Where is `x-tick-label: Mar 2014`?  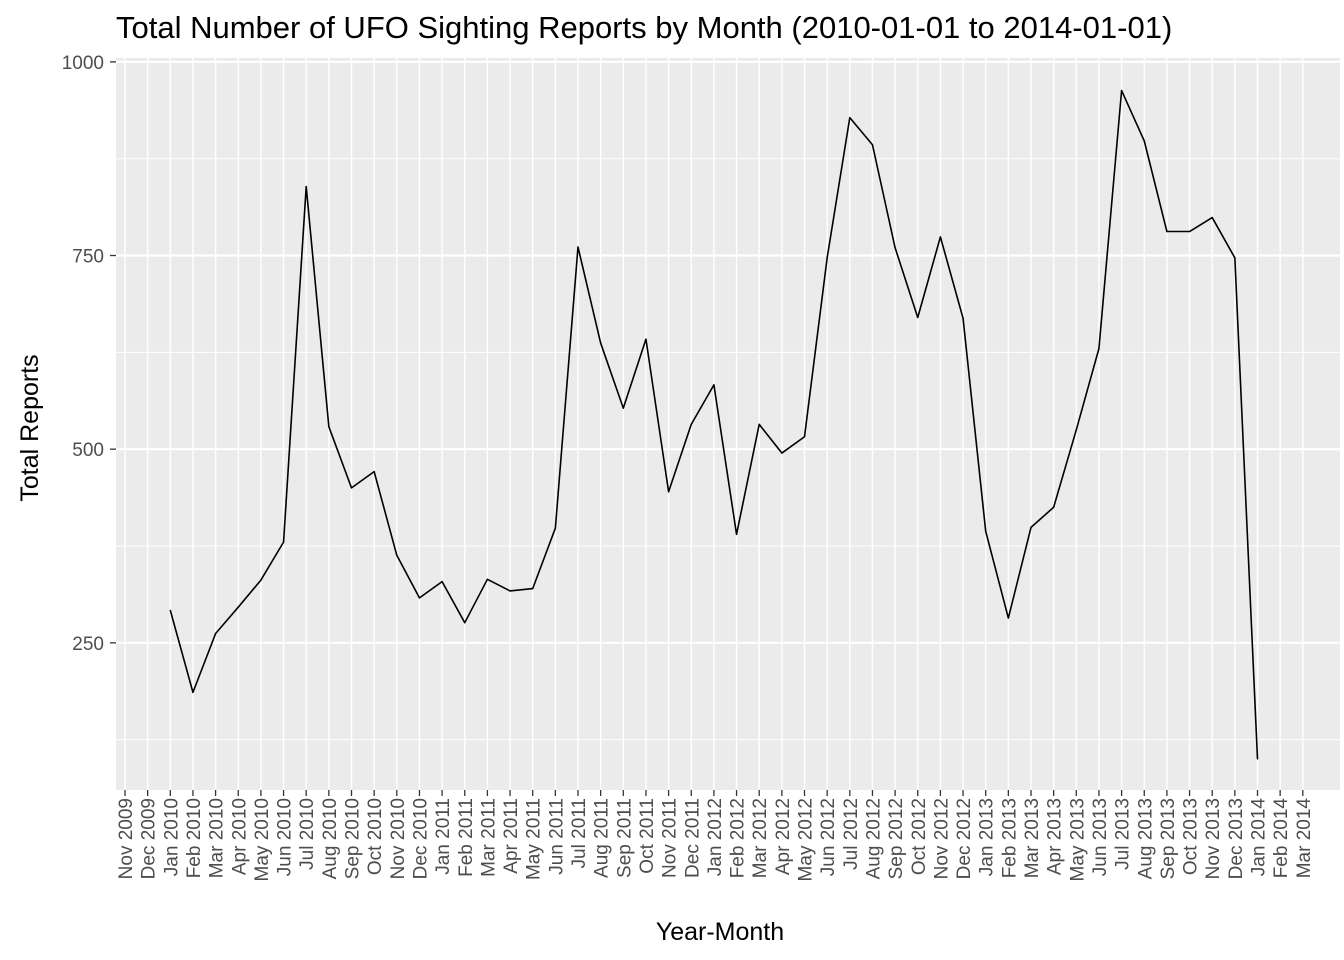 x-tick-label: Mar 2014 is located at coordinates (1304, 838).